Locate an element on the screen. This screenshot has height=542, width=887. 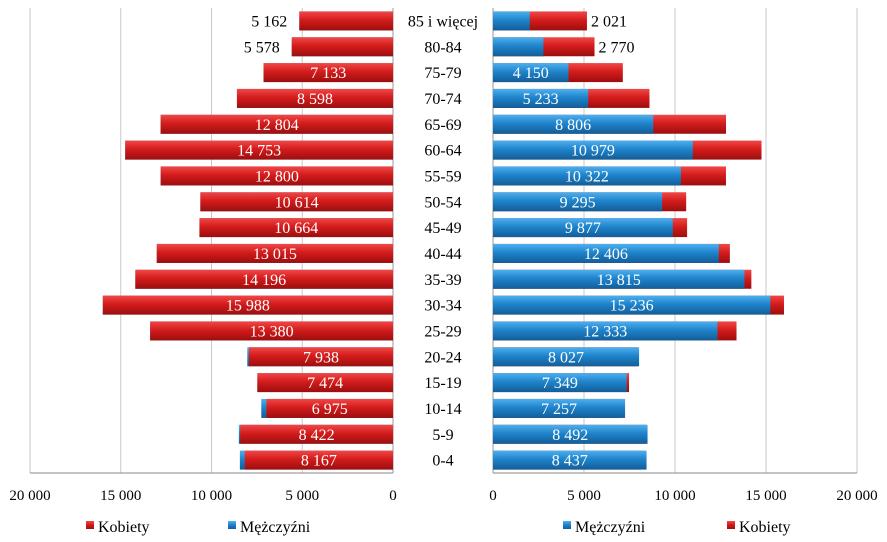
value-label-right: 13 815 is located at coordinates (619, 280).